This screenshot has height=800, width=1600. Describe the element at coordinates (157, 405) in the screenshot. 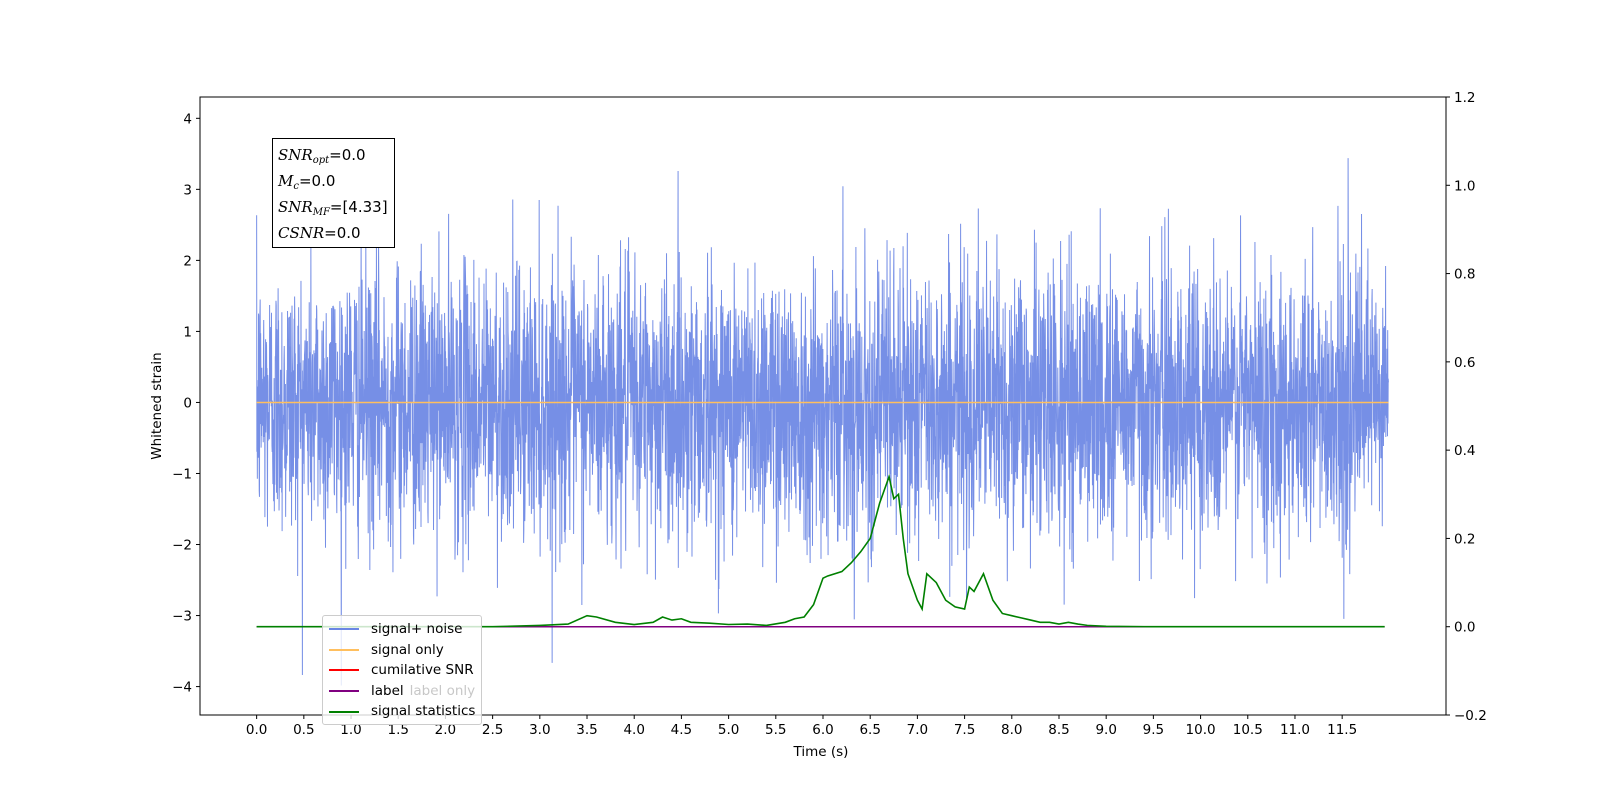

I see `y-axis-label: Whitened strain` at that location.